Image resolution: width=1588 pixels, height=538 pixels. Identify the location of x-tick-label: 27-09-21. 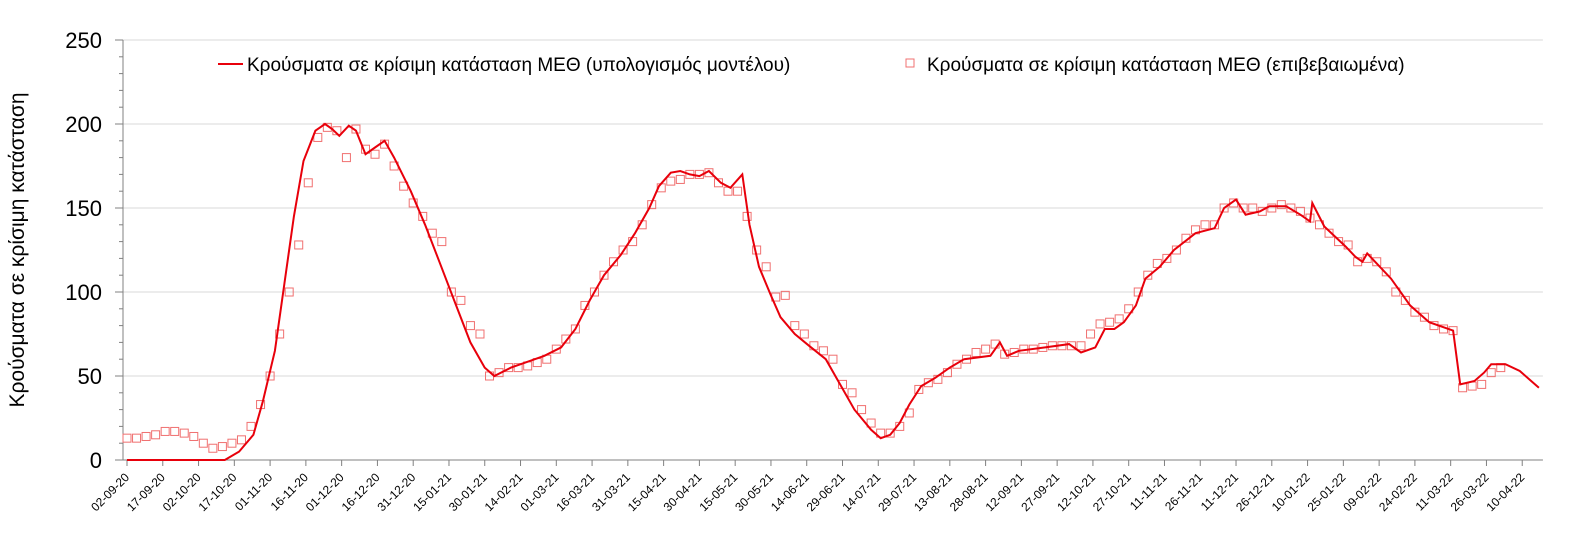
(1040, 492).